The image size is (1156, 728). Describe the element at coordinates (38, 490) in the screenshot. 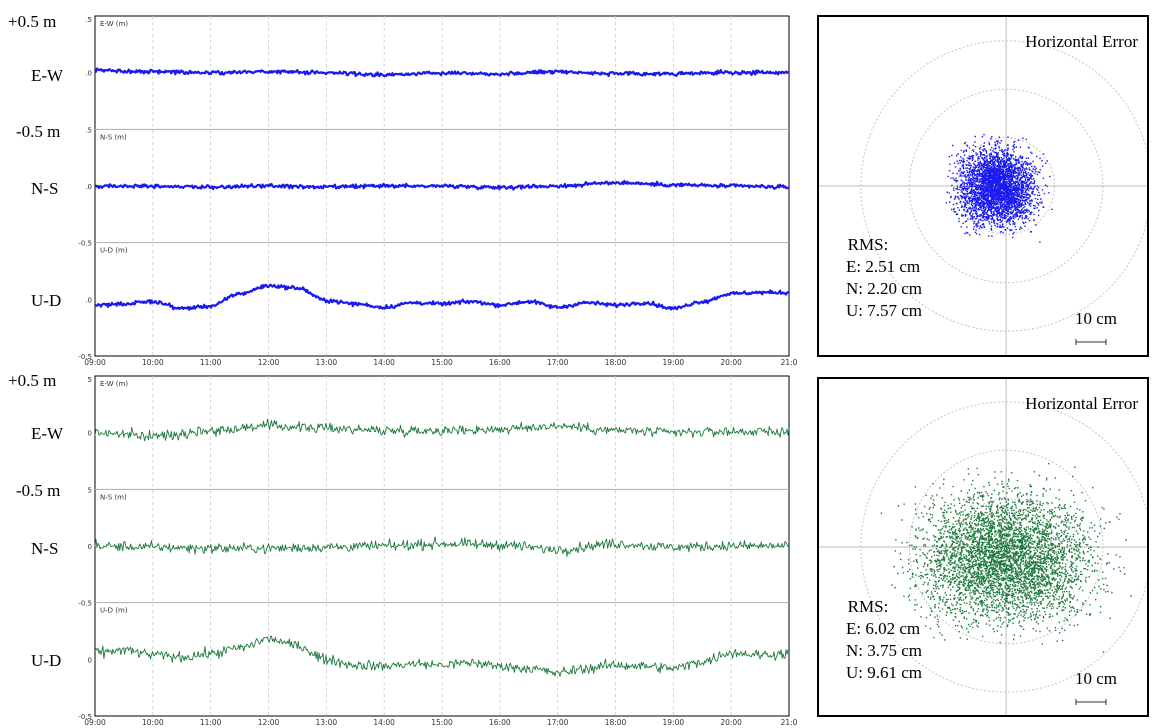

I see `bottom-minus-label: -0.5 m` at that location.